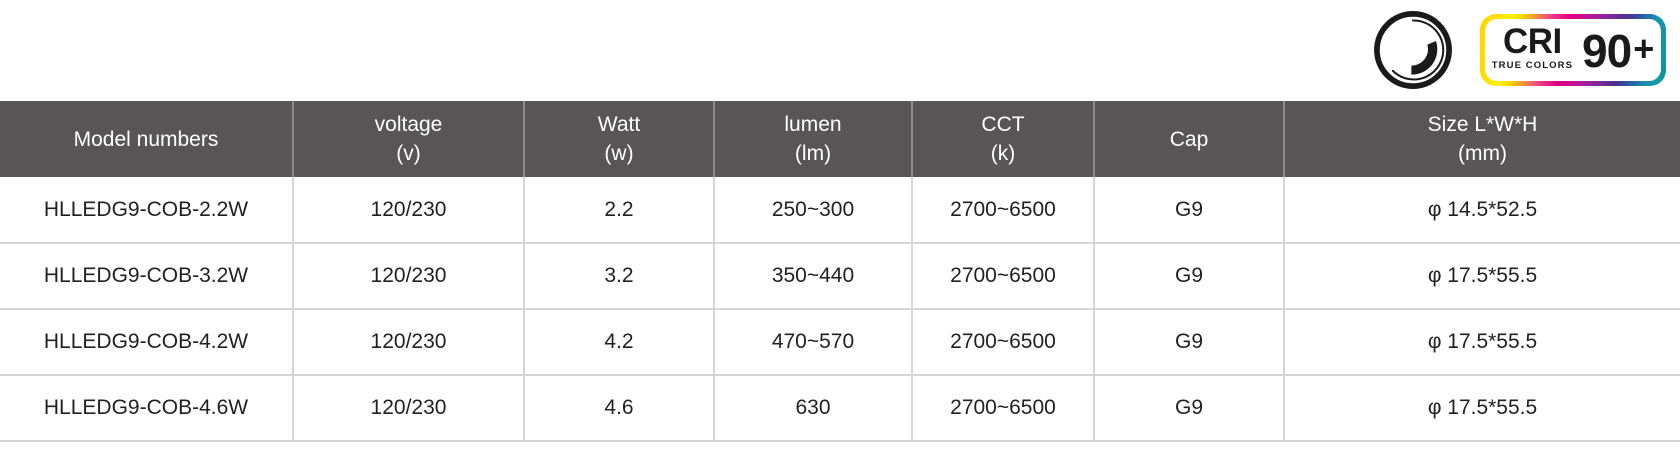 This screenshot has height=471, width=1680. Describe the element at coordinates (1482, 210) in the screenshot. I see `cell-size: φ 14.5*52.5` at that location.